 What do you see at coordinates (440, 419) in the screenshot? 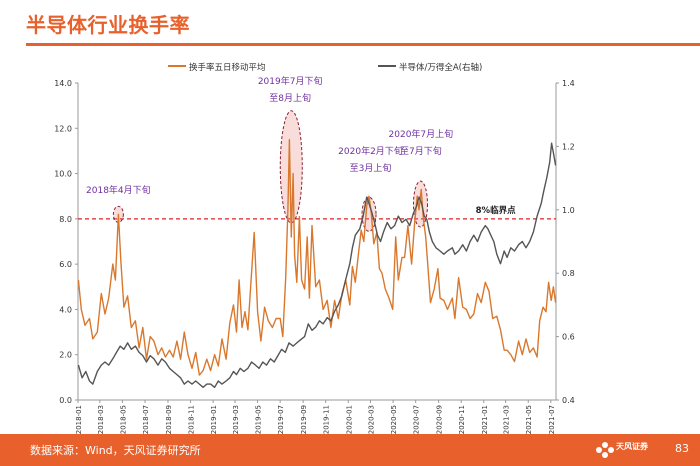
I see `x-tick-label: 2020-09` at bounding box center [440, 419].